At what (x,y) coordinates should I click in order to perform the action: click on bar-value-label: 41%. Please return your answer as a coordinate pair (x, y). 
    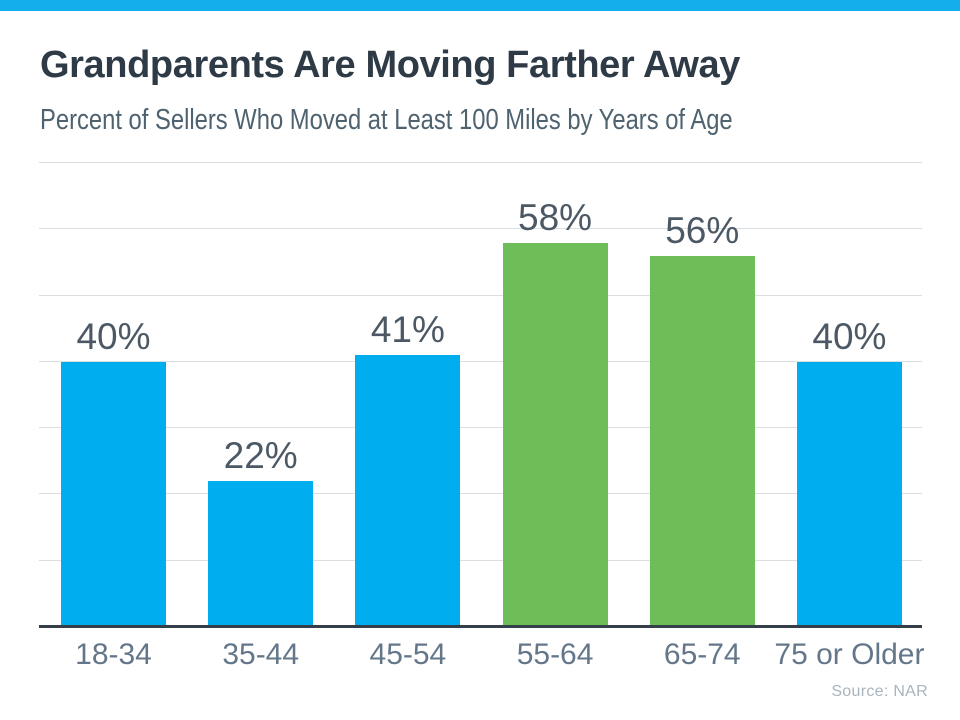
    Looking at the image, I should click on (407, 330).